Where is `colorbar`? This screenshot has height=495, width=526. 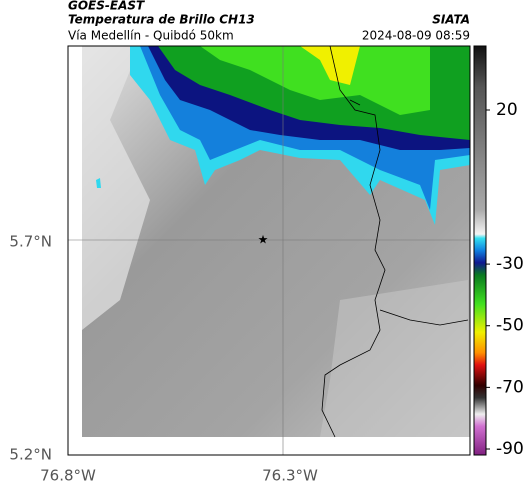 colorbar is located at coordinates (480, 250).